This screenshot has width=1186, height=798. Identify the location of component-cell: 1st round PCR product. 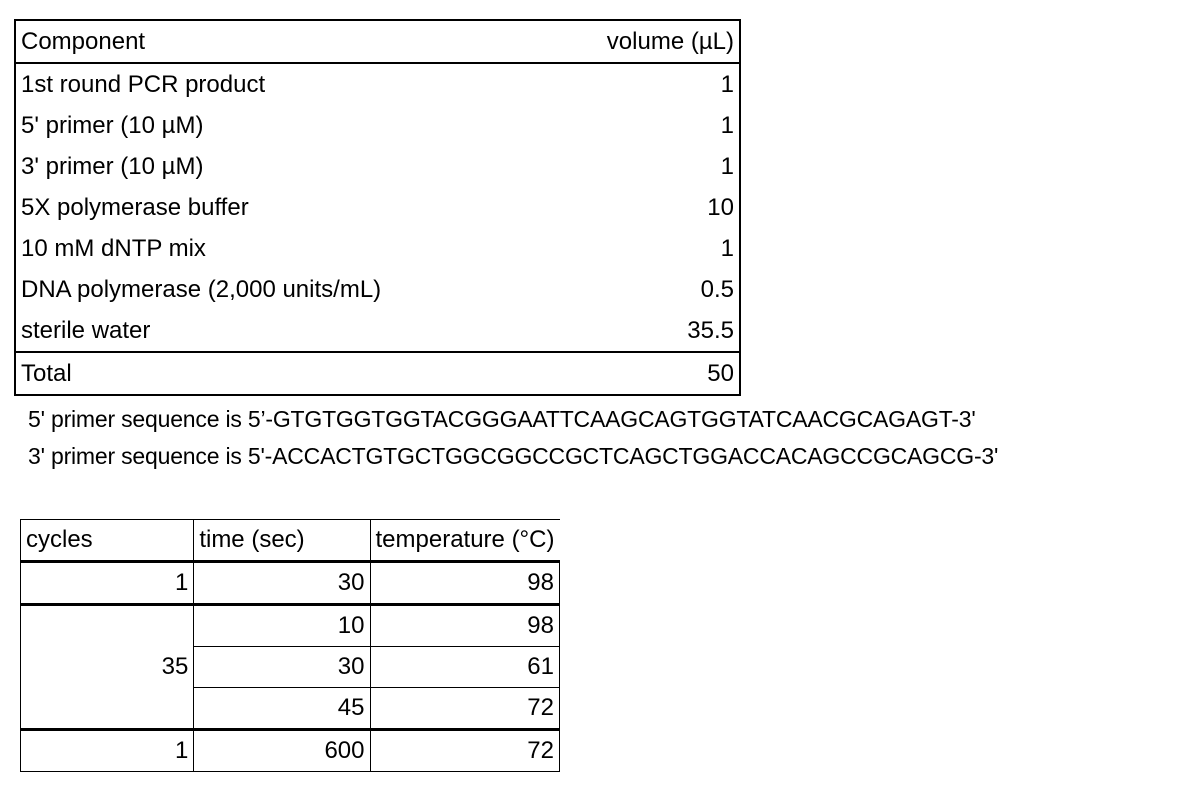
(143, 84).